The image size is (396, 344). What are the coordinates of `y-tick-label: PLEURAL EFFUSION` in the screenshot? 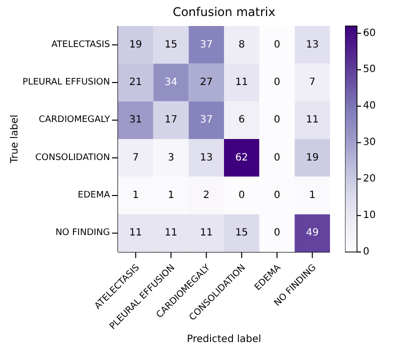 It's located at (66, 83).